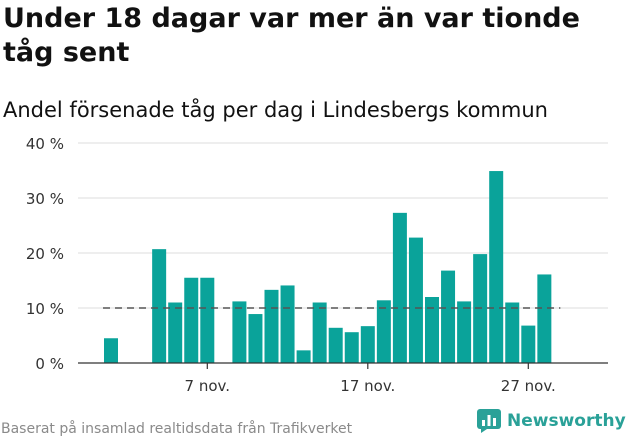  What do you see at coordinates (49, 364) in the screenshot?
I see `y-tick-label: 0 %` at bounding box center [49, 364].